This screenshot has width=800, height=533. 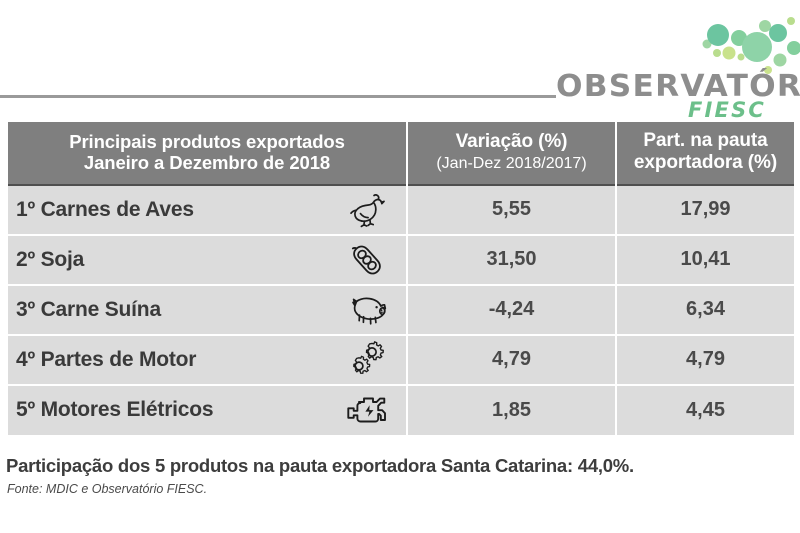 I want to click on column-header-variation: Variação (%) (Jan-Dez 2018/2017), so click(x=512, y=153).